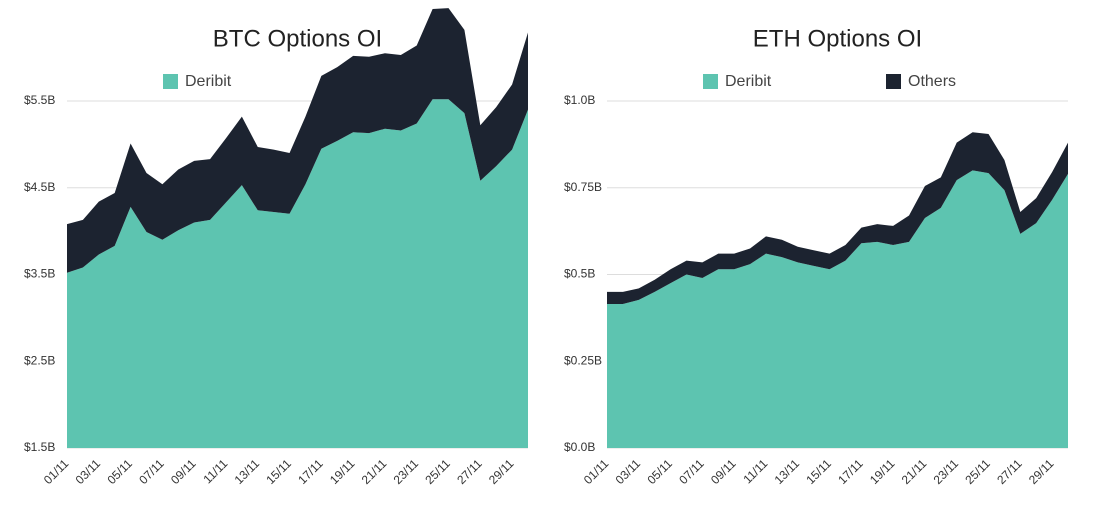  Describe the element at coordinates (39, 187) in the screenshot. I see `y-tick-label: $4.5B` at that location.